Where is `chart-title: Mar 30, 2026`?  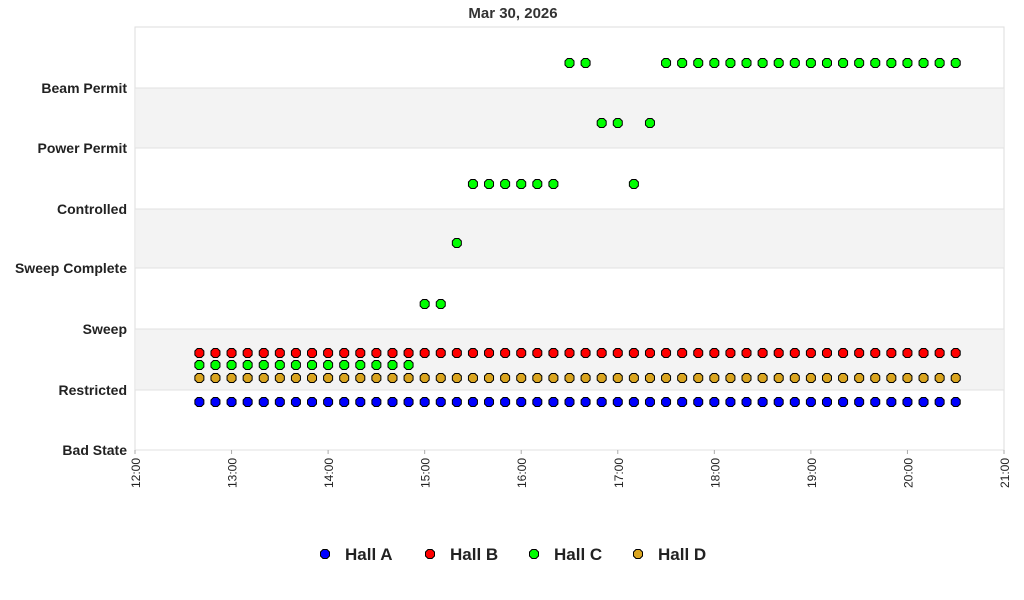 chart-title: Mar 30, 2026 is located at coordinates (512, 13).